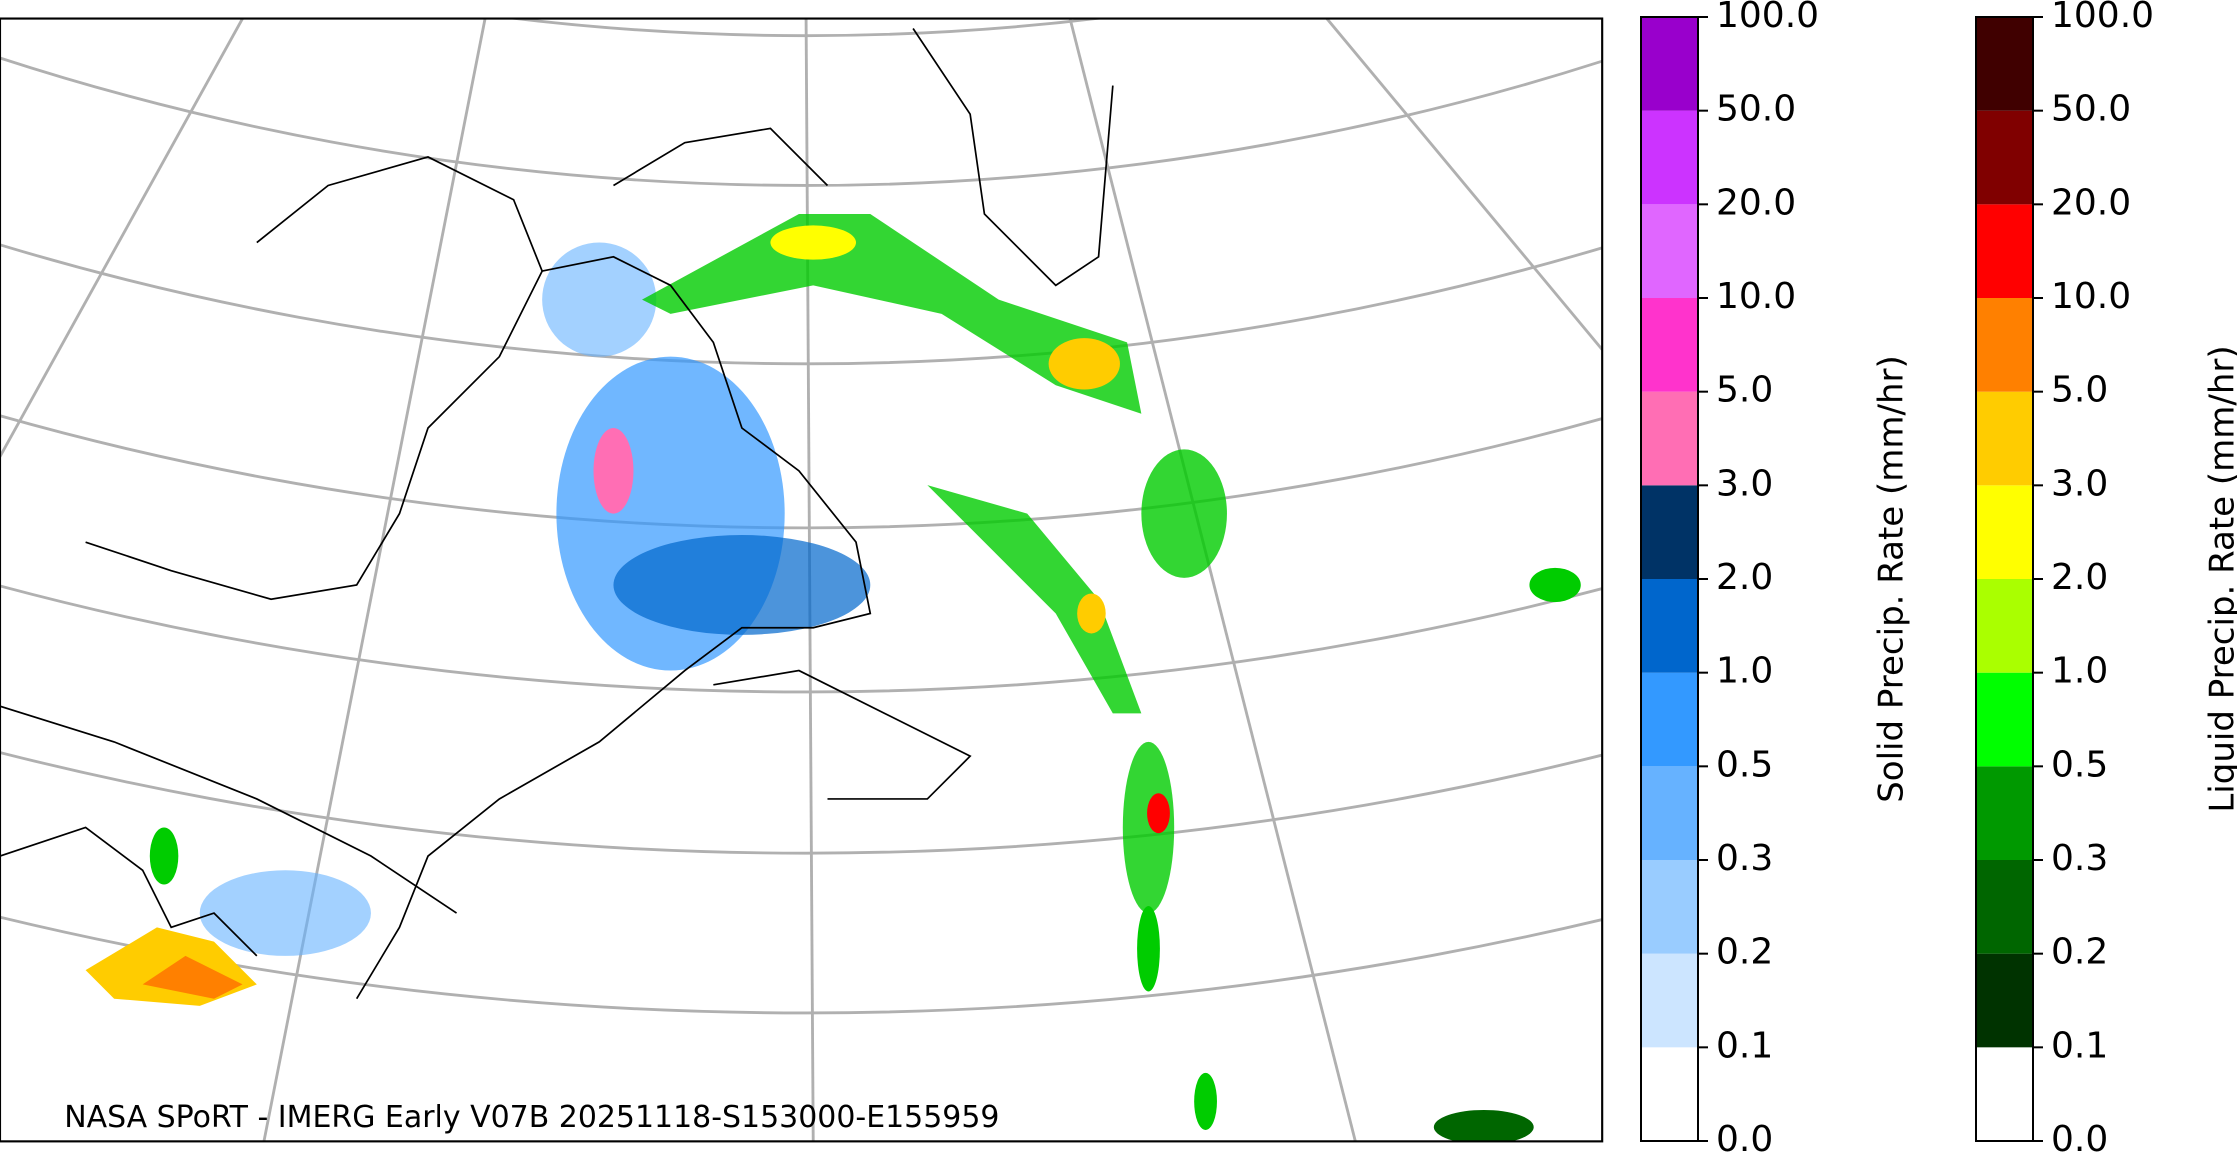  What do you see at coordinates (1892, 579) in the screenshot?
I see `colorbar-label: Solid Precip. Rate (mm/hr)` at bounding box center [1892, 579].